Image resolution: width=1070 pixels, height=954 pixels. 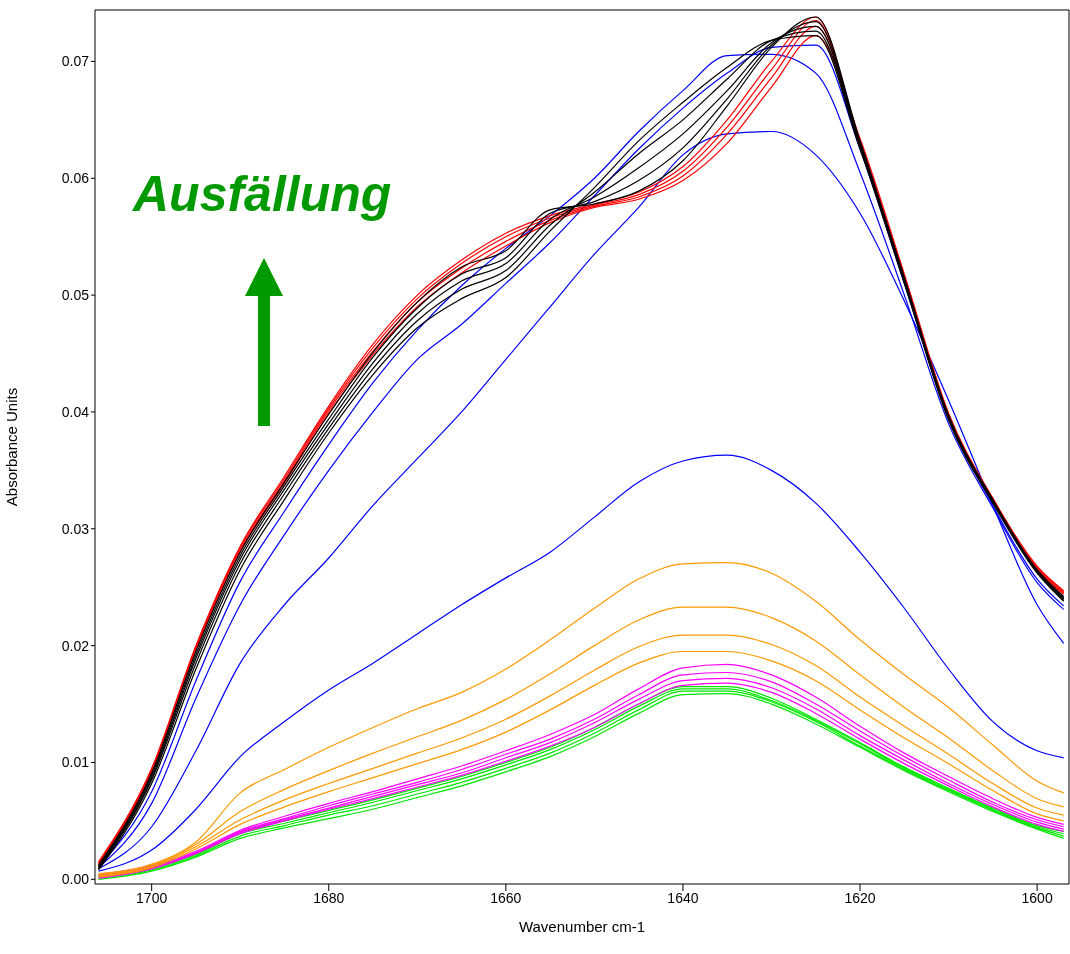 I want to click on y-tick-label: 0.04, so click(x=75, y=411).